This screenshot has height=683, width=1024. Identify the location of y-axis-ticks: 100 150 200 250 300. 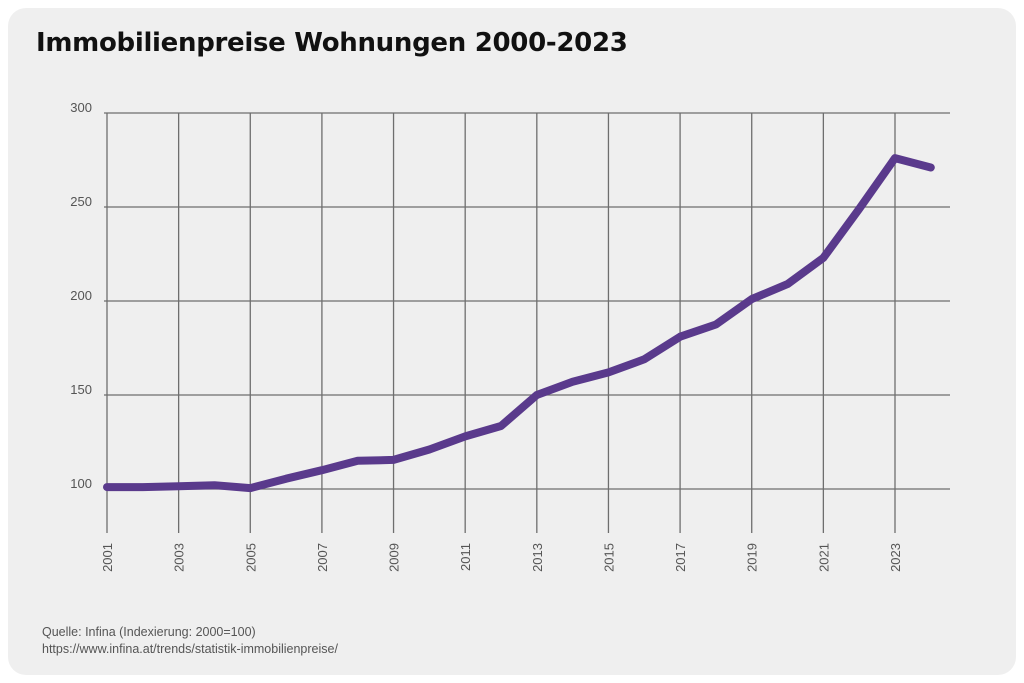
(81, 295).